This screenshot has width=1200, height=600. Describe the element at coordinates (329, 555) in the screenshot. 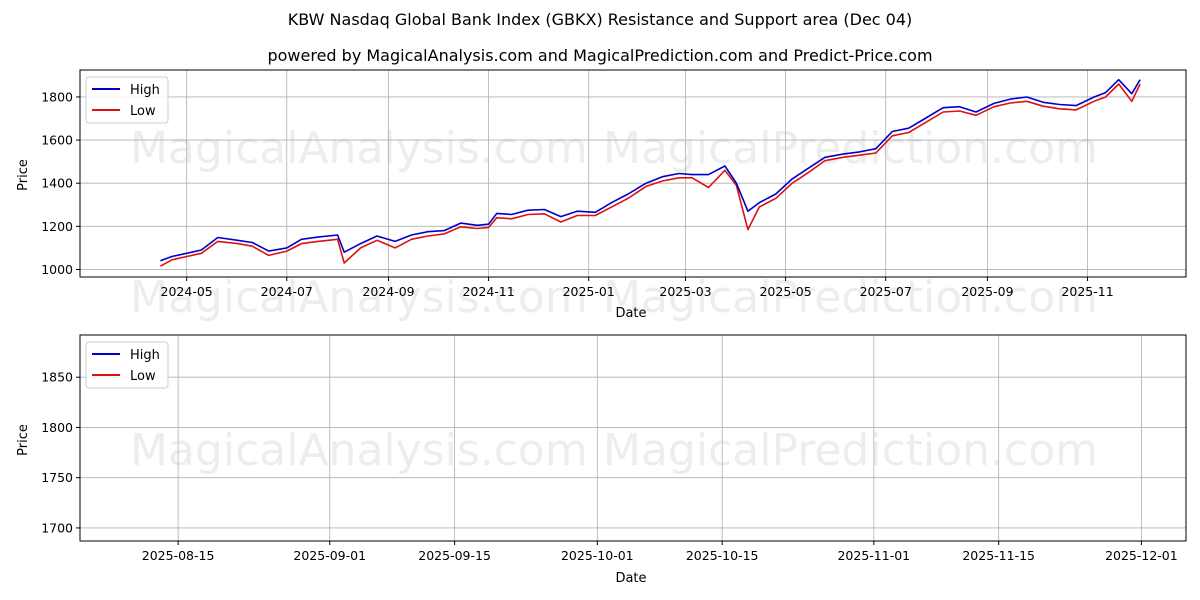

I see `x-tick-label: 2025-09-01` at that location.